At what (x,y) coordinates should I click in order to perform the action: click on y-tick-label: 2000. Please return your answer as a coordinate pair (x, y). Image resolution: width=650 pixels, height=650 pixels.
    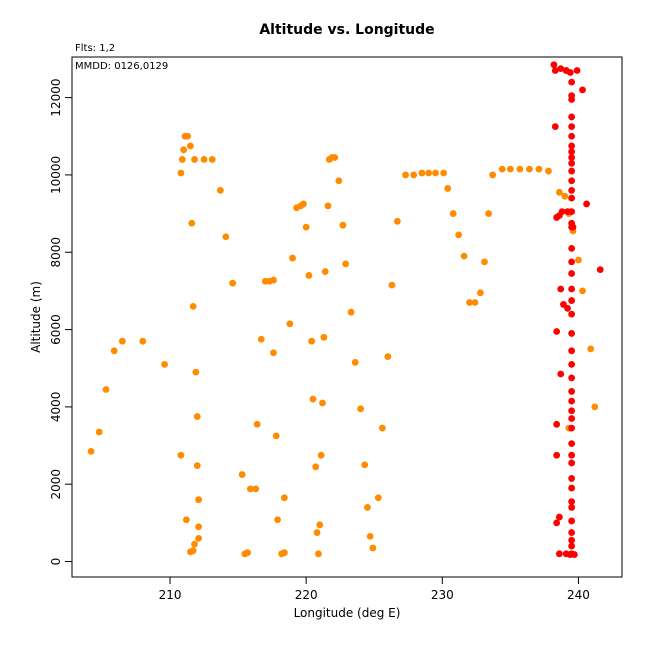
    Looking at the image, I should click on (56, 484).